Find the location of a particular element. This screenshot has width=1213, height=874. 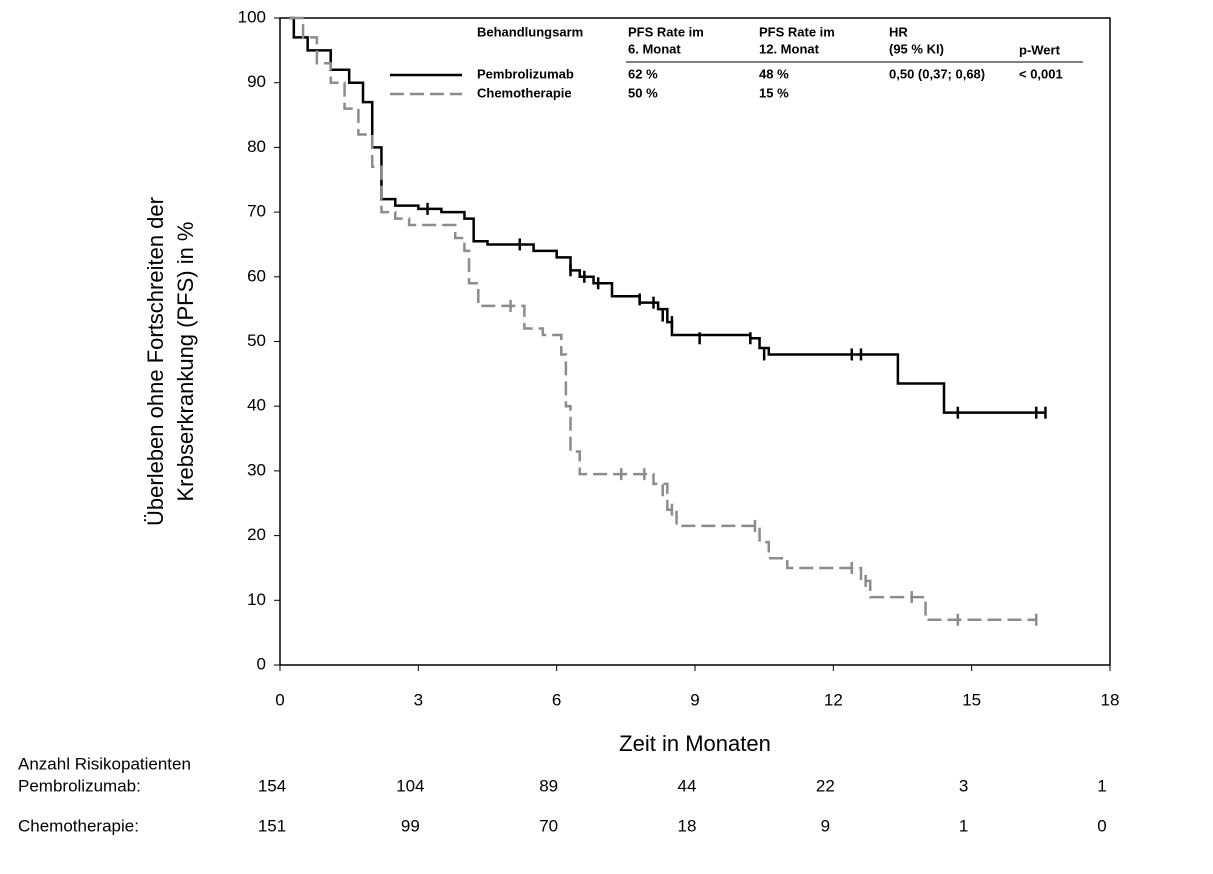

x-tick-label: 6 is located at coordinates (556, 699).